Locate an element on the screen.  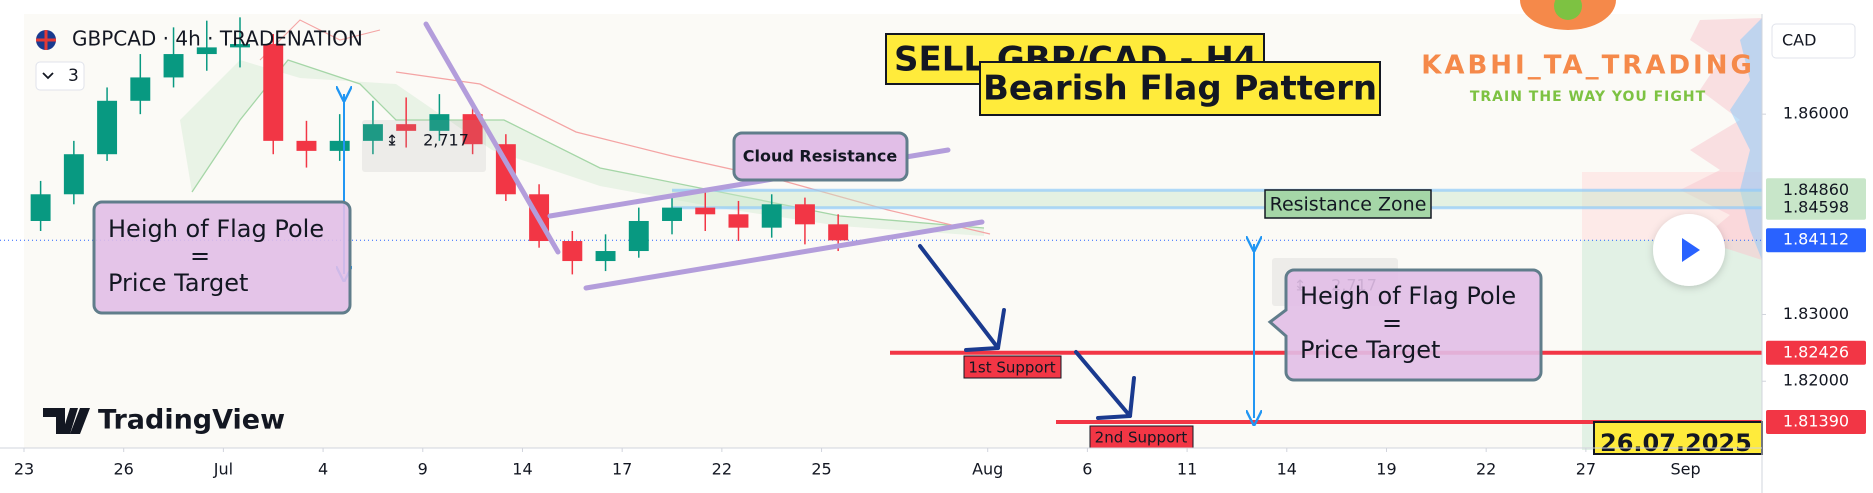
date-box is located at coordinates (1678, 438).